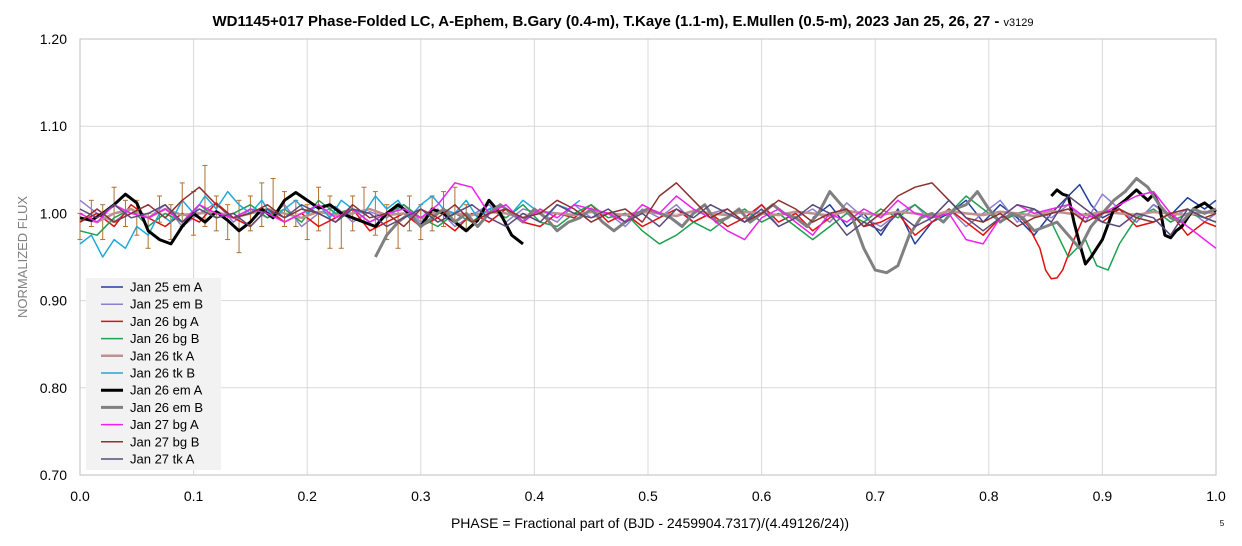 The height and width of the screenshot is (546, 1242). I want to click on x-tick-label: 1.0, so click(1216, 496).